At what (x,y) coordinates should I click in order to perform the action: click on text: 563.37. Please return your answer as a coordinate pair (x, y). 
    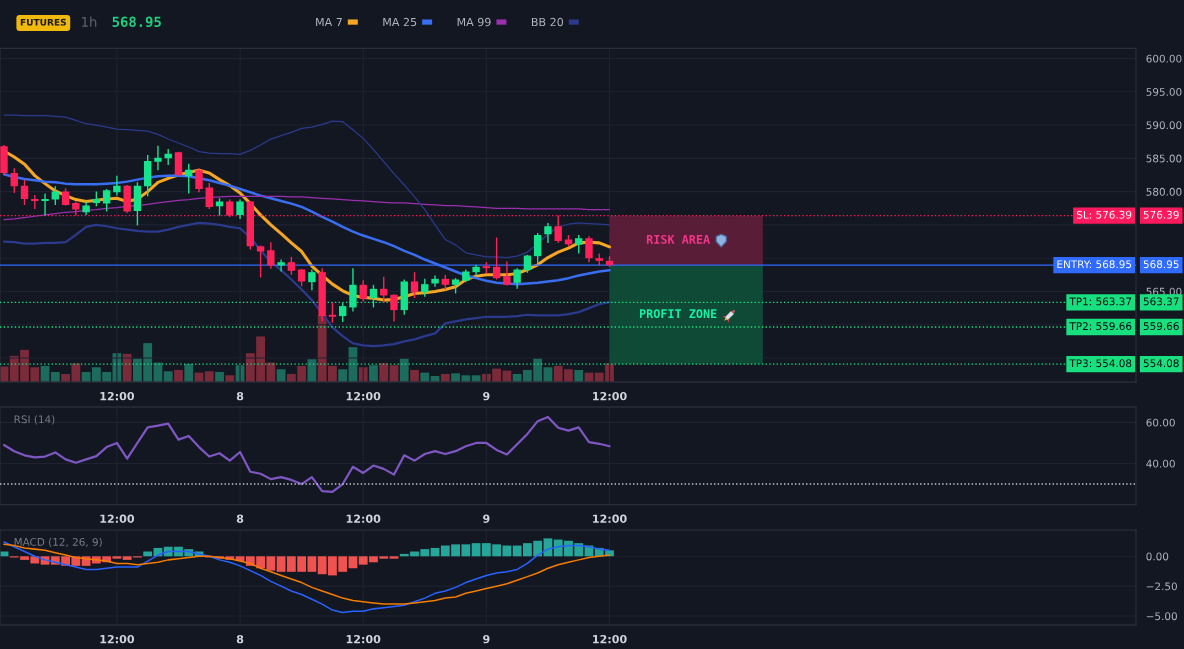
    Looking at the image, I should click on (1161, 301).